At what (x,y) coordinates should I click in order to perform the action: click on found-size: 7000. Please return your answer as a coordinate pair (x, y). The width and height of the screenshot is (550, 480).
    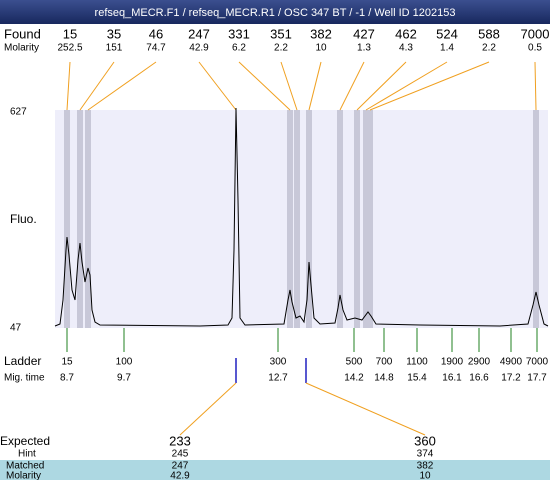
    Looking at the image, I should click on (535, 33).